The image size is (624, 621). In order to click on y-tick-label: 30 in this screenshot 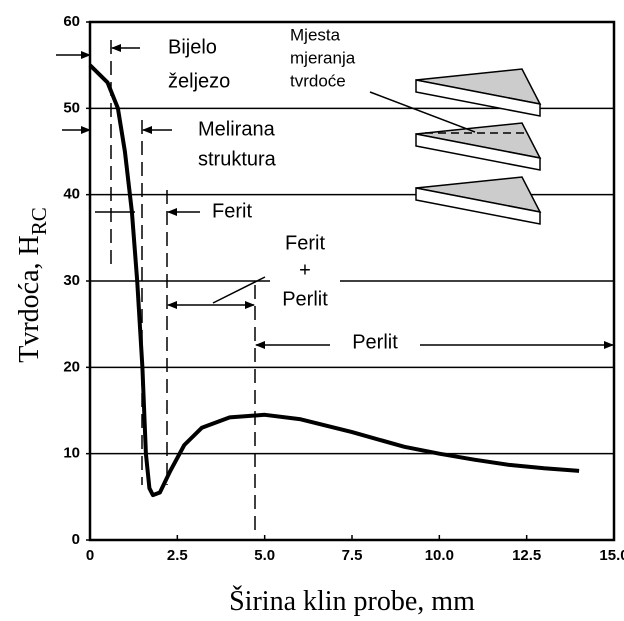, I will do `click(71, 280)`.